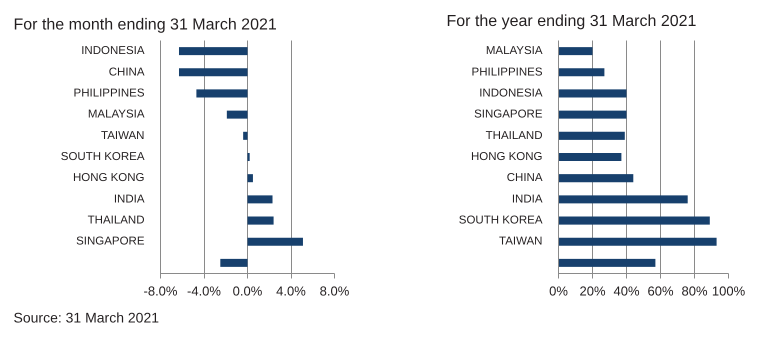 The height and width of the screenshot is (337, 761). Describe the element at coordinates (87, 318) in the screenshot. I see `source-note: Source: 31 March 2021` at that location.